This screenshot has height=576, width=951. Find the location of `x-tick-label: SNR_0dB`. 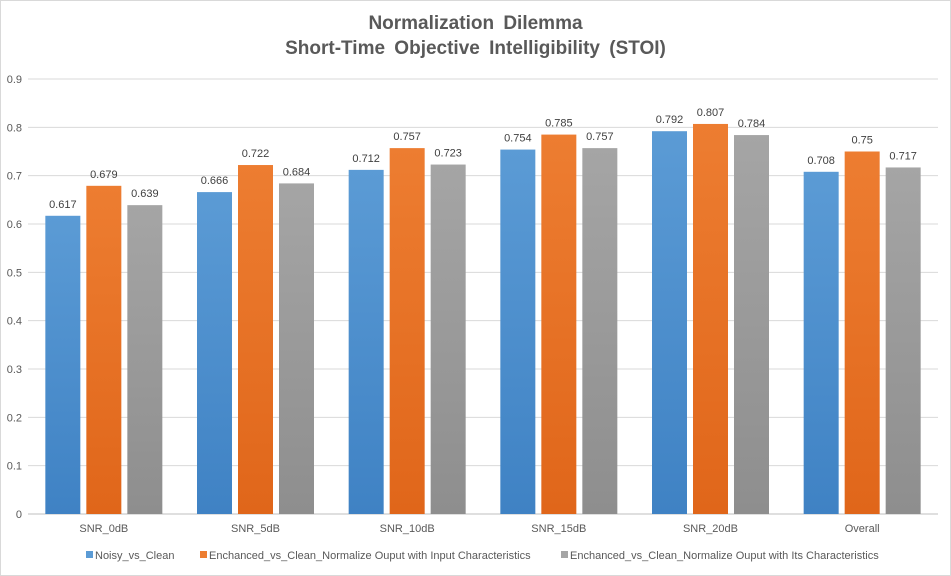

x-tick-label: SNR_0dB is located at coordinates (103, 529).